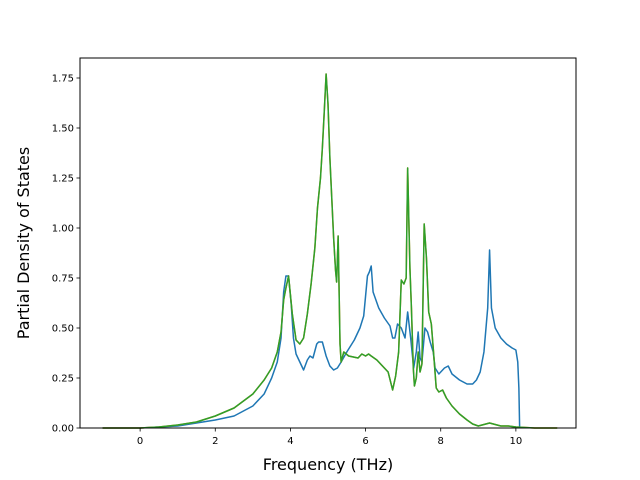 This screenshot has height=480, width=640. What do you see at coordinates (66, 254) in the screenshot?
I see `y-axis-ticks: 0.00 0.25 0.50 0.75 1.00 1.25 1.50 1.75` at bounding box center [66, 254].